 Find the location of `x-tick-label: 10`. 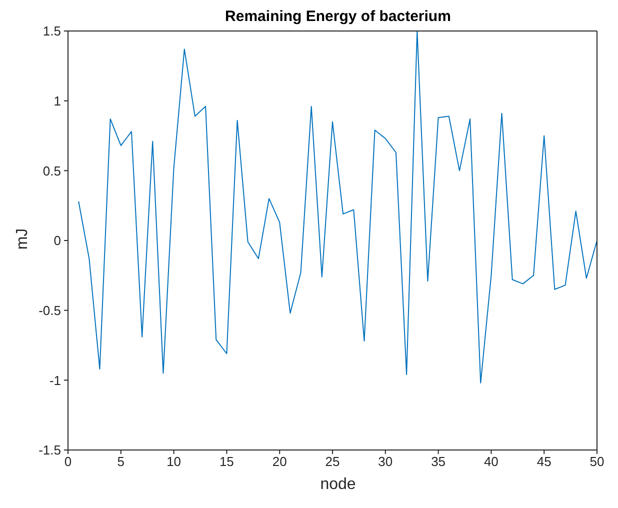

x-tick-label: 10 is located at coordinates (174, 462).